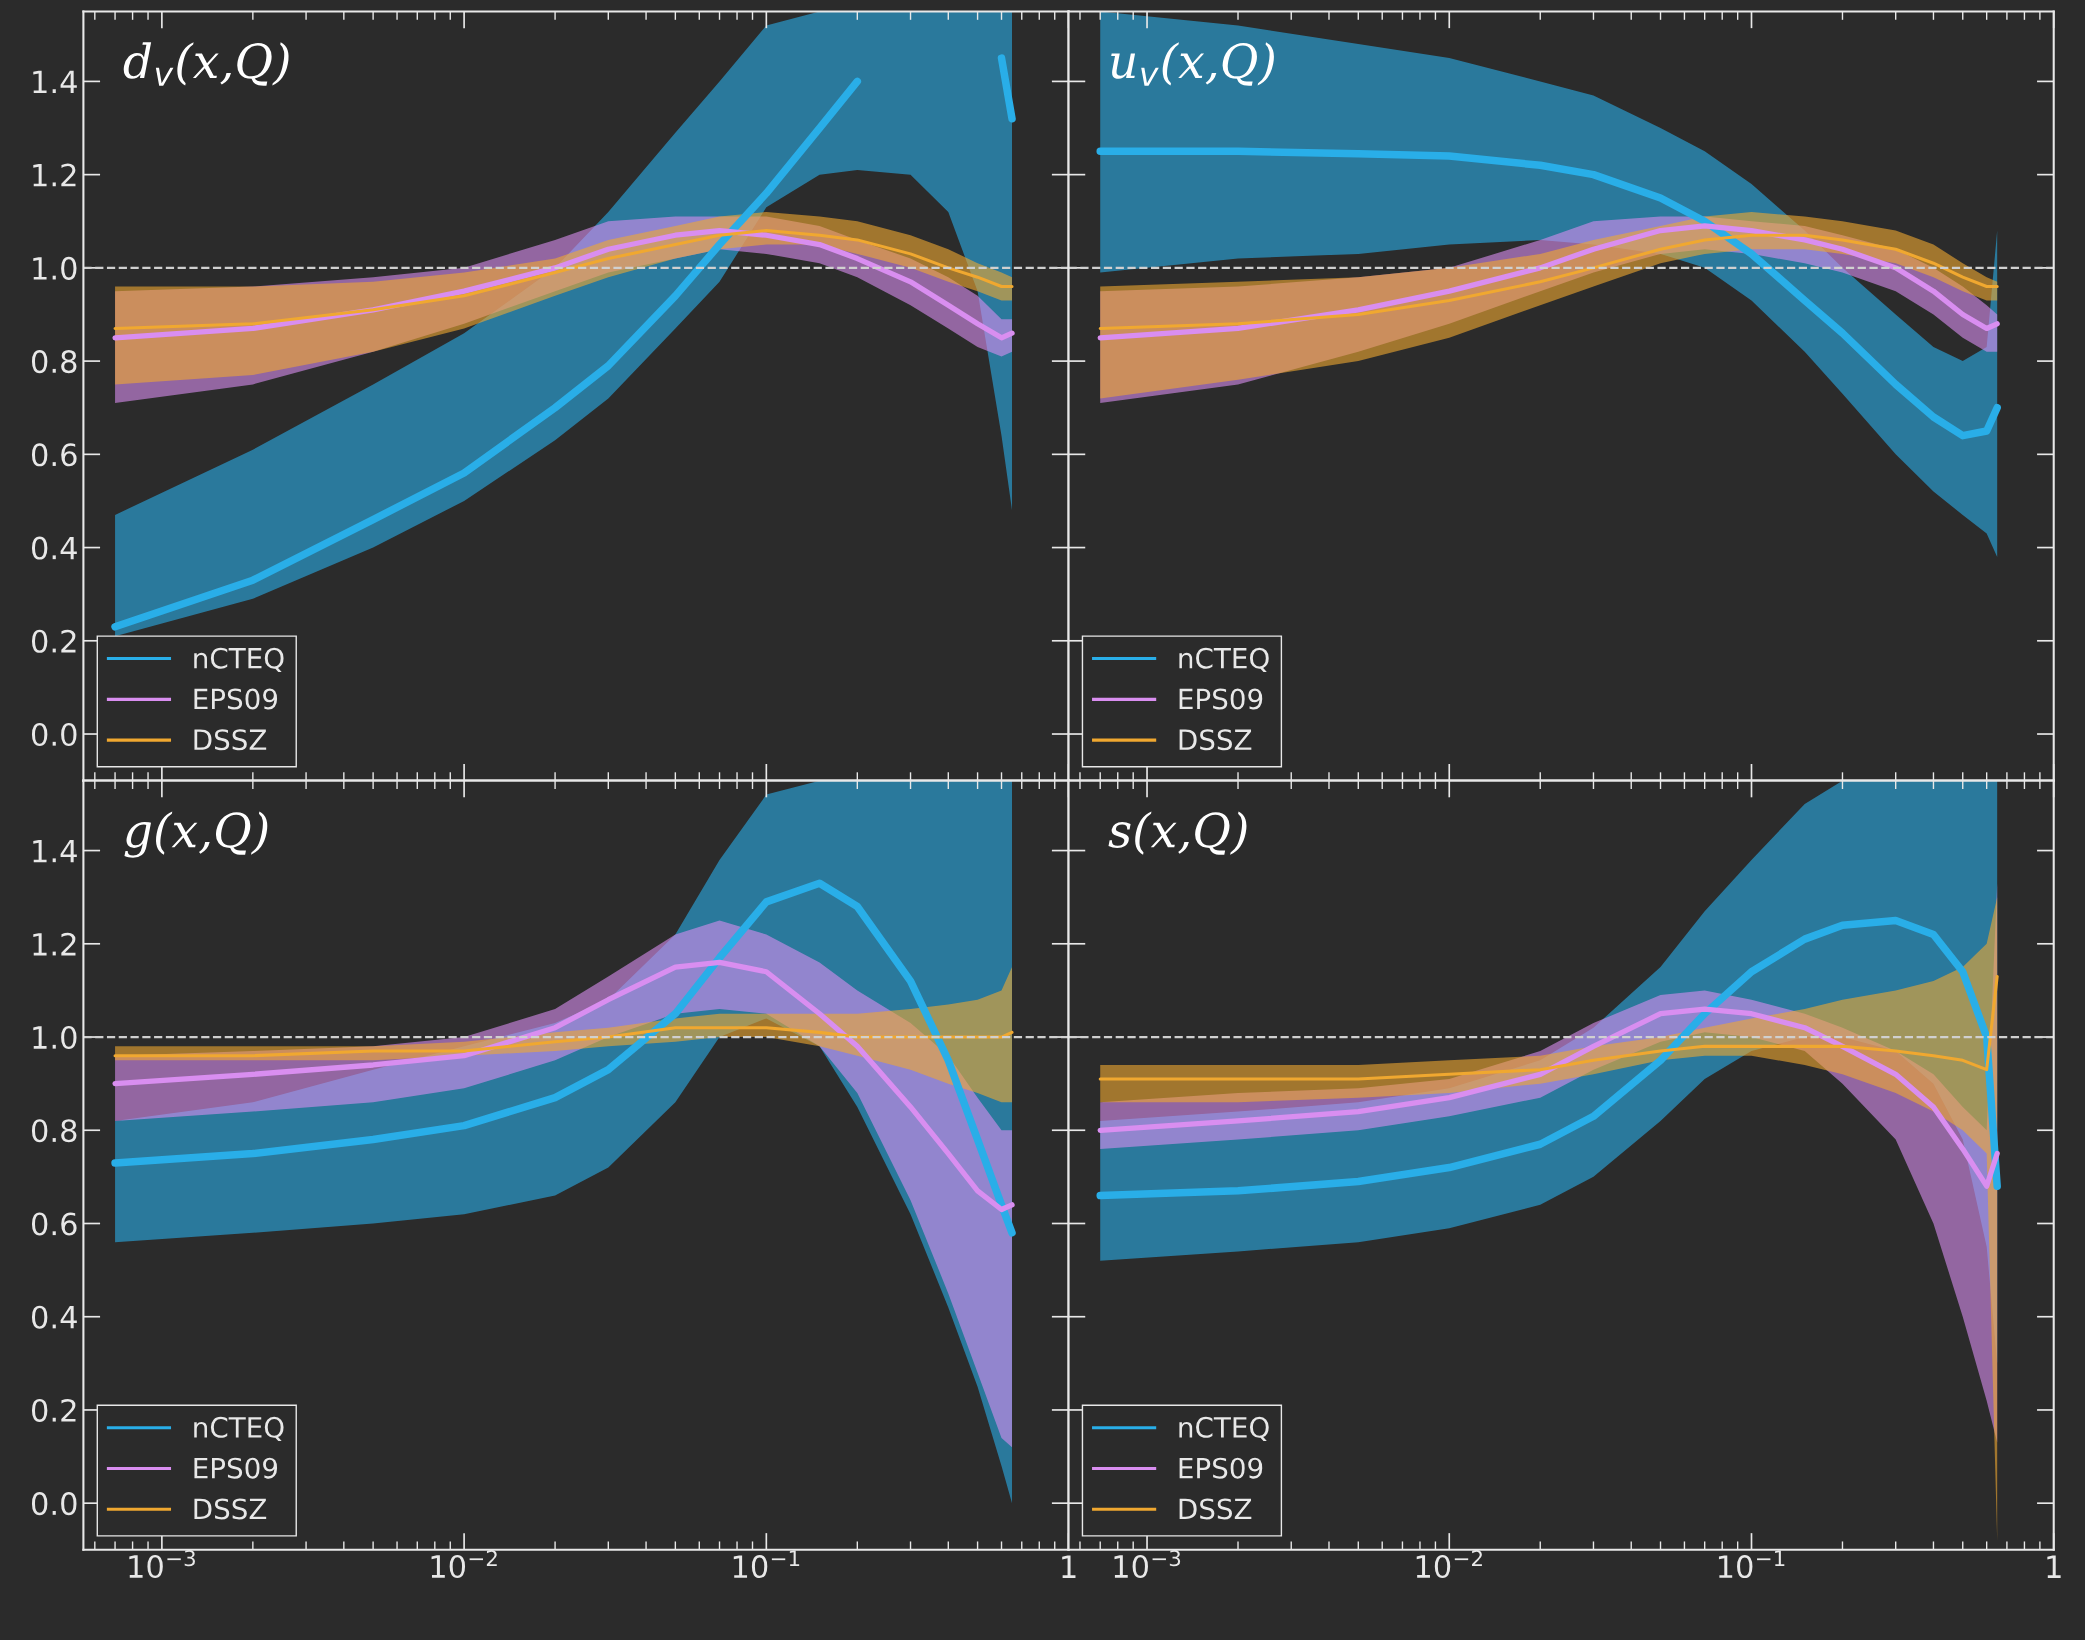  Describe the element at coordinates (206, 64) in the screenshot. I see `annotation: d$_{v}$(x,Q)` at that location.